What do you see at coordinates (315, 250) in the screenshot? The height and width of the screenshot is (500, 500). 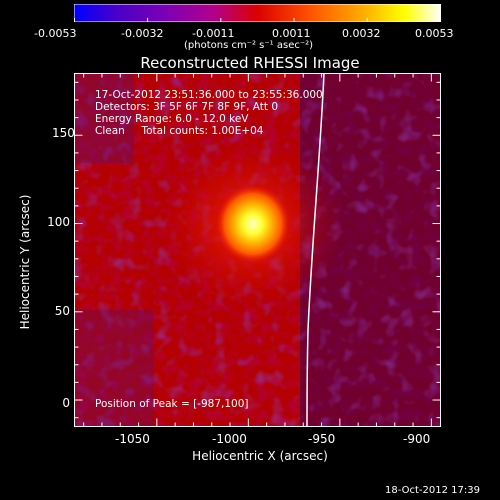 I see `solar-limb` at bounding box center [315, 250].